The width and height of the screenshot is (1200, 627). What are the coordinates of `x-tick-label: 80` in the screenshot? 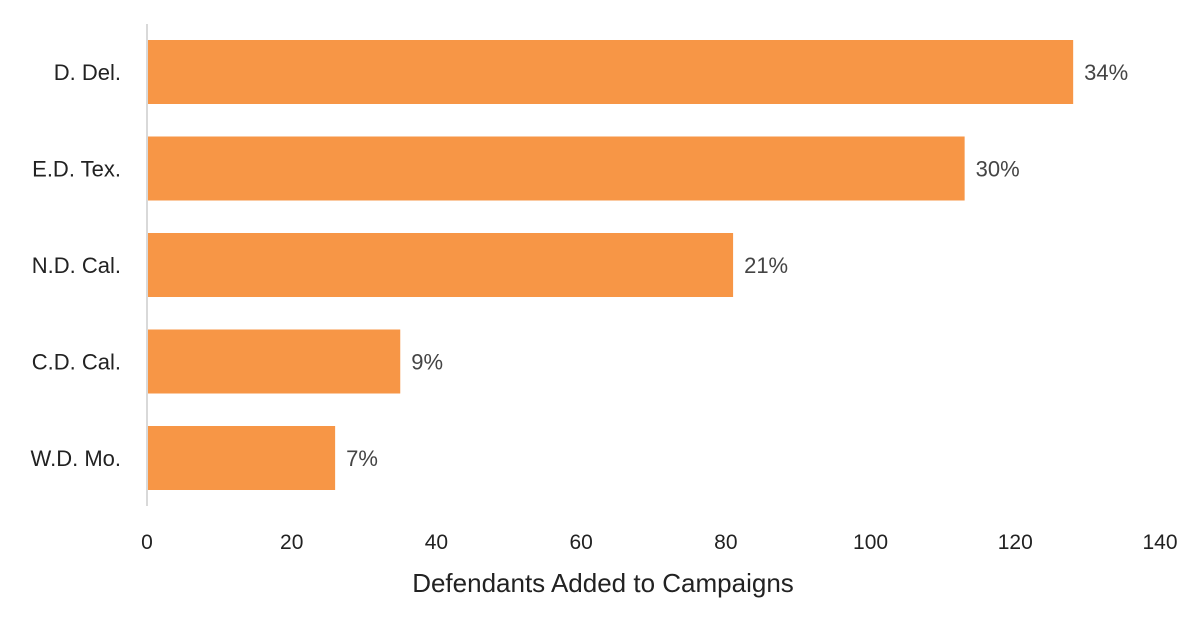 It's located at (725, 542).